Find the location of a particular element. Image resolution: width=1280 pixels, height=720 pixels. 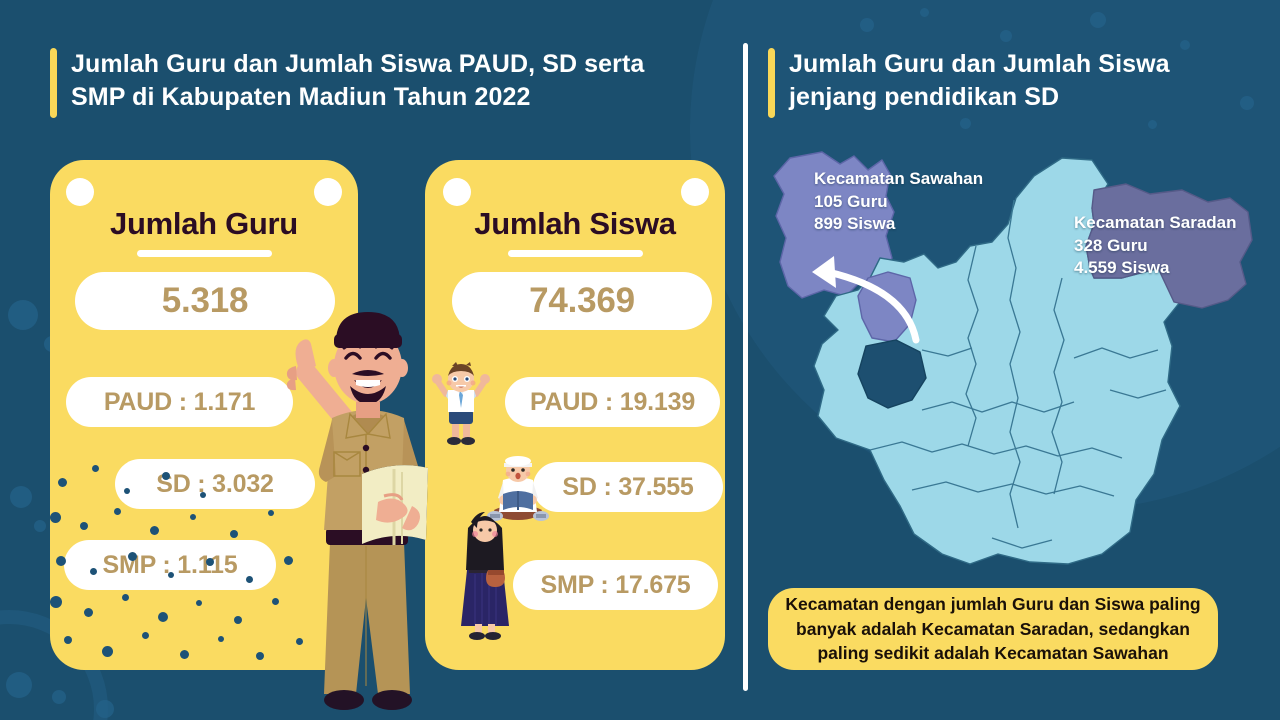

level-pill-label: SMP : 1.115 is located at coordinates (170, 564).